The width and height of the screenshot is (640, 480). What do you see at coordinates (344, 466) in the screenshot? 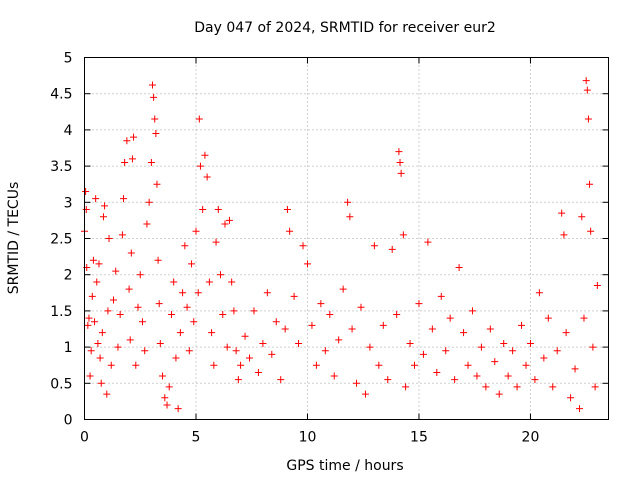
I see `x-axis-label: GPS time / hours` at bounding box center [344, 466].